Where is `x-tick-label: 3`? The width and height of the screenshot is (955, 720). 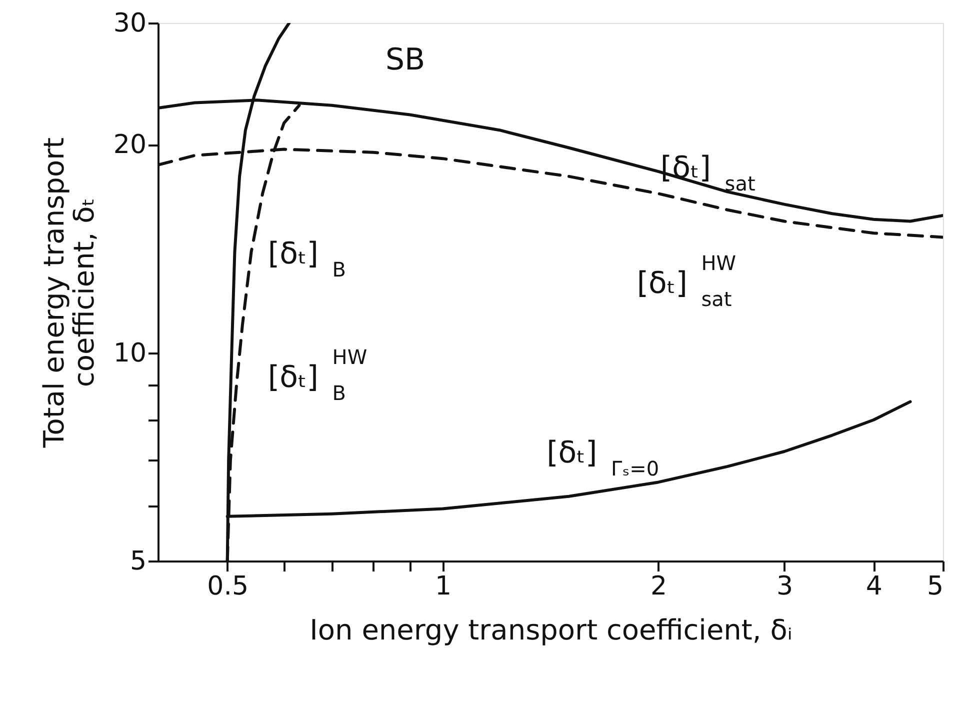 x-tick-label: 3 is located at coordinates (785, 587).